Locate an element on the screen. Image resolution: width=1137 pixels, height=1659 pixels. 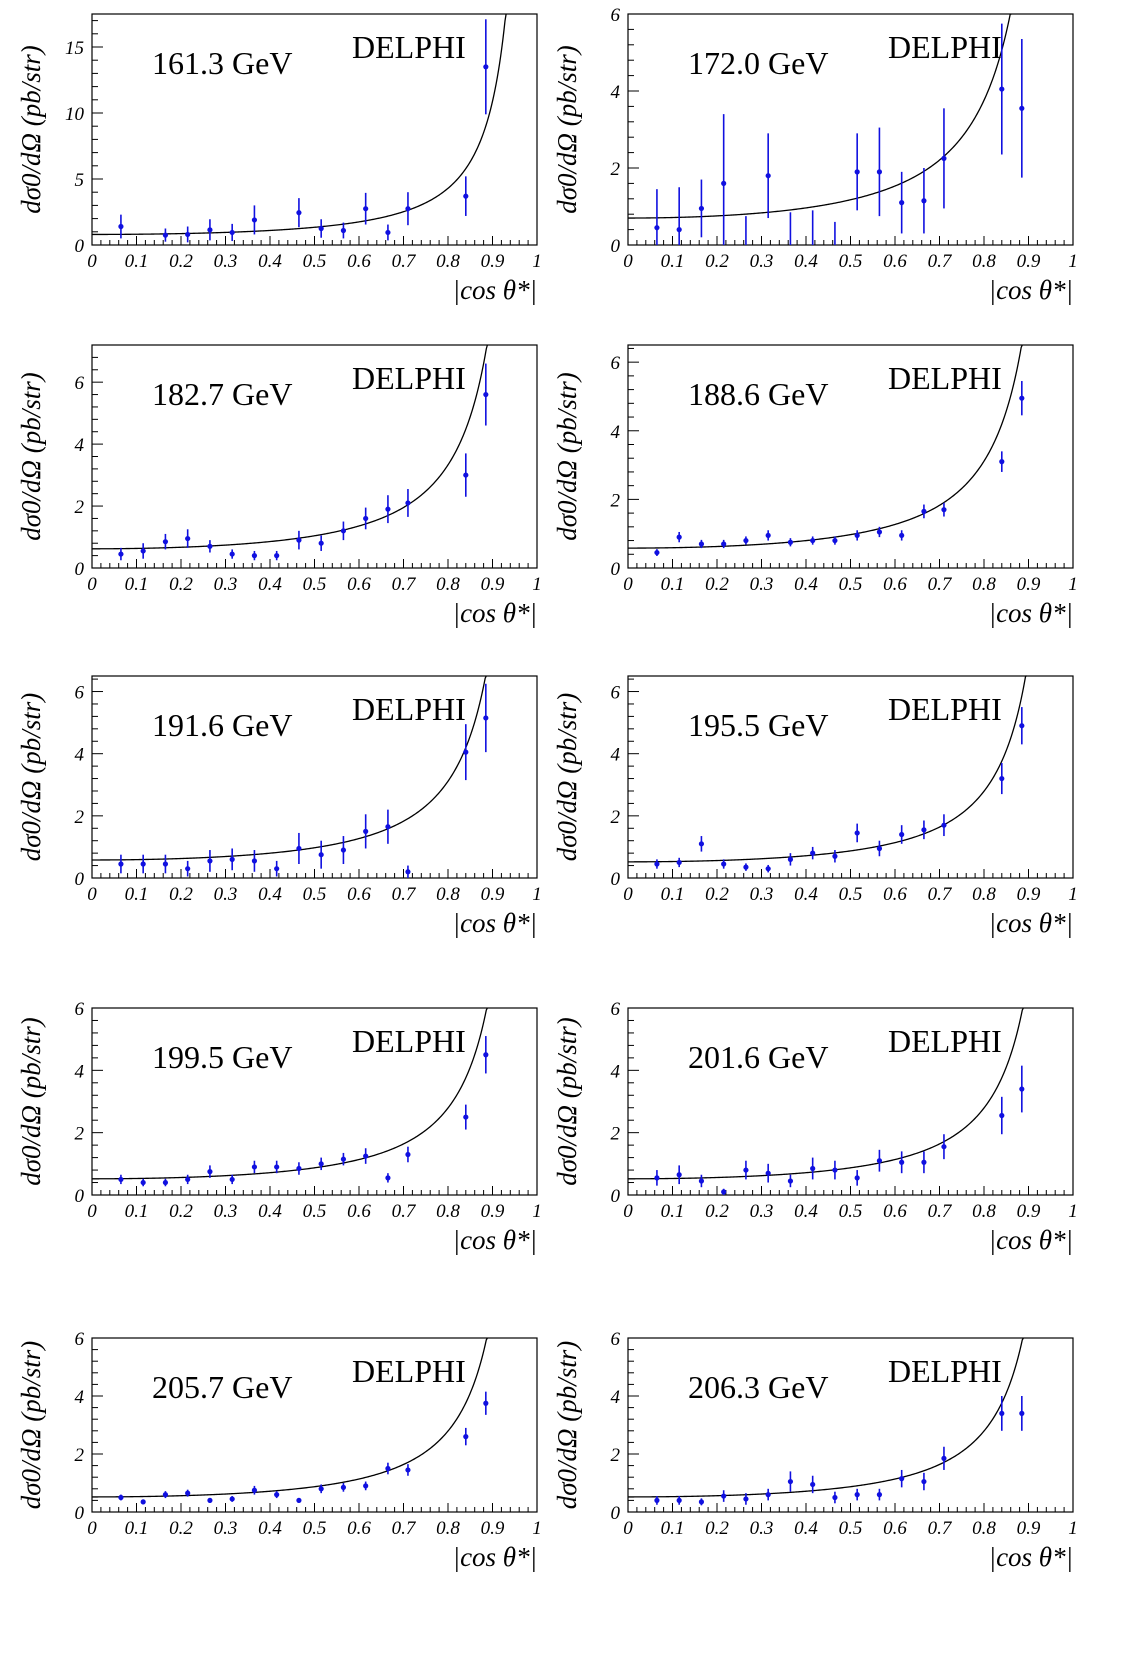
energy-label: 161.3 GeV is located at coordinates (222, 63).